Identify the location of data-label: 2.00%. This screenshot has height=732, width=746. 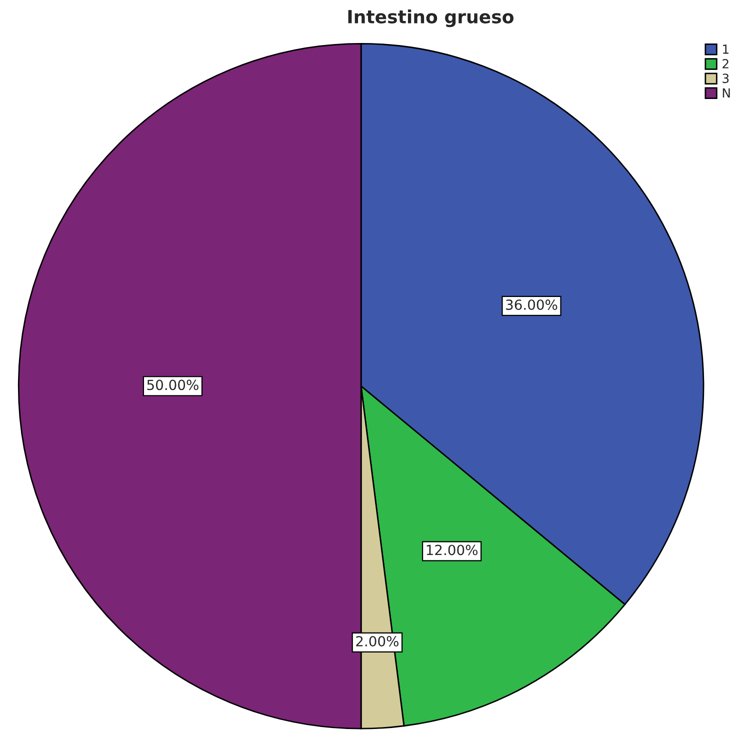
(377, 641).